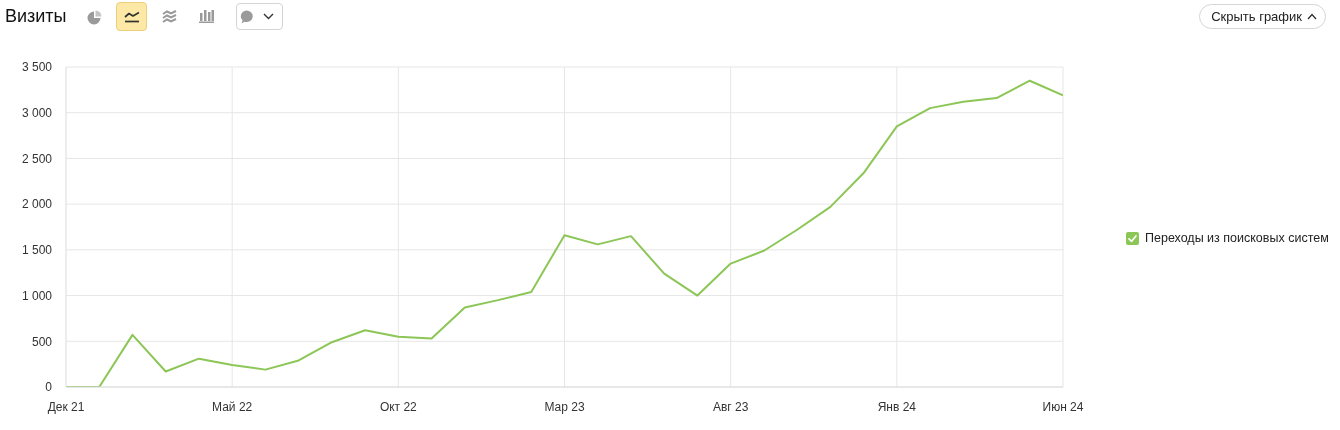 This screenshot has width=1340, height=430. What do you see at coordinates (564, 406) in the screenshot?
I see `x-tick-label: Мар 23` at bounding box center [564, 406].